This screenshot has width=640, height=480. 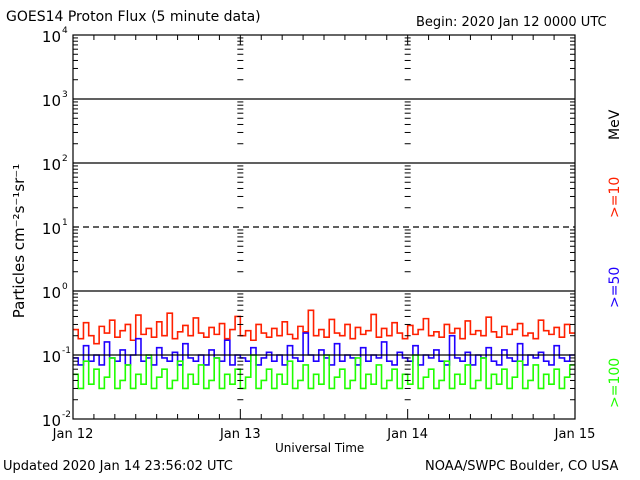 I want to click on y-tick-exponent: -2, so click(x=66, y=415).